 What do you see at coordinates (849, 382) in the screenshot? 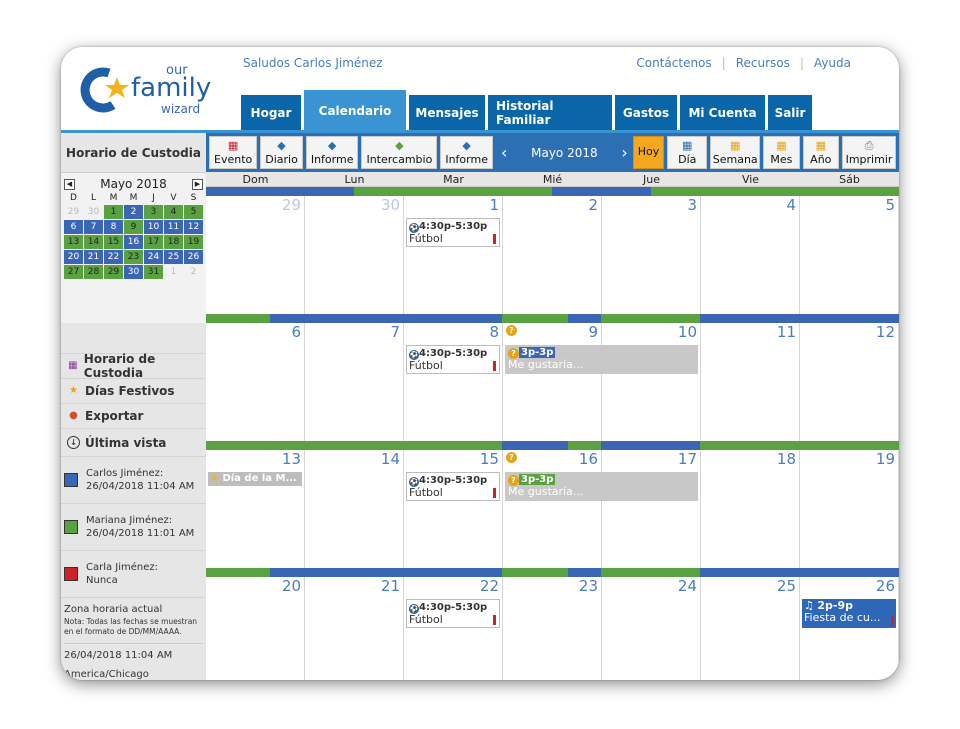
I see `day-cell: 12` at bounding box center [849, 382].